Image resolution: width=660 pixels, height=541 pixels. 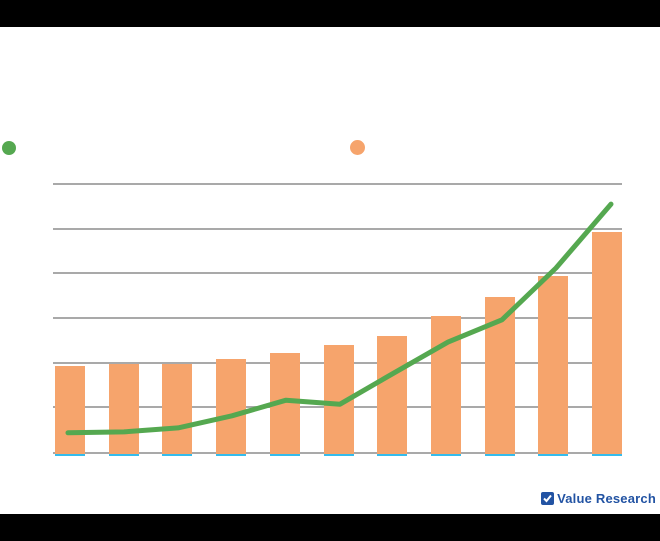 I want to click on watermark-link: Value Research, so click(x=598, y=498).